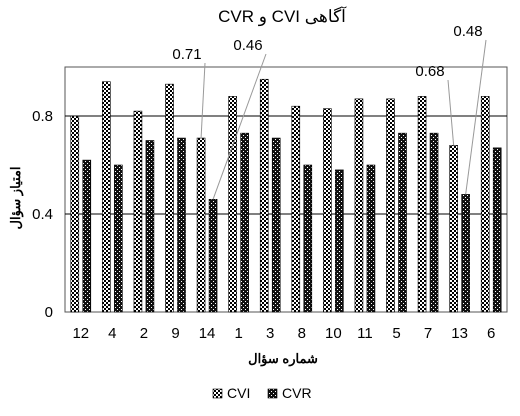 The image size is (520, 416). I want to click on annotation-label: 0.48, so click(467, 31).